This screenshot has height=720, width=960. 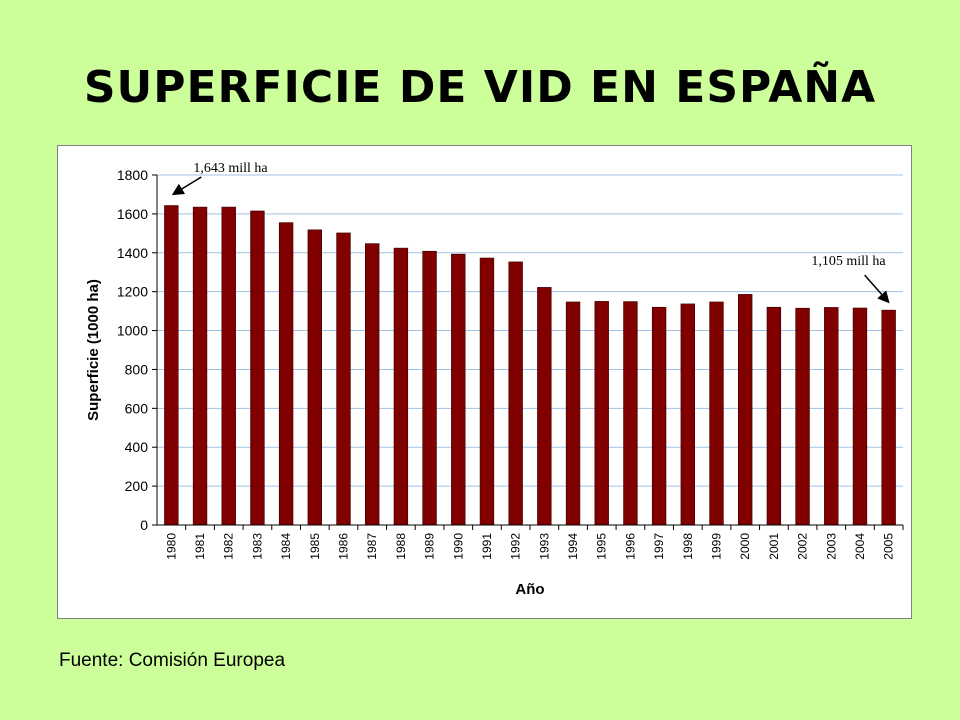 I want to click on x-axis-title: Año, so click(x=529, y=589).